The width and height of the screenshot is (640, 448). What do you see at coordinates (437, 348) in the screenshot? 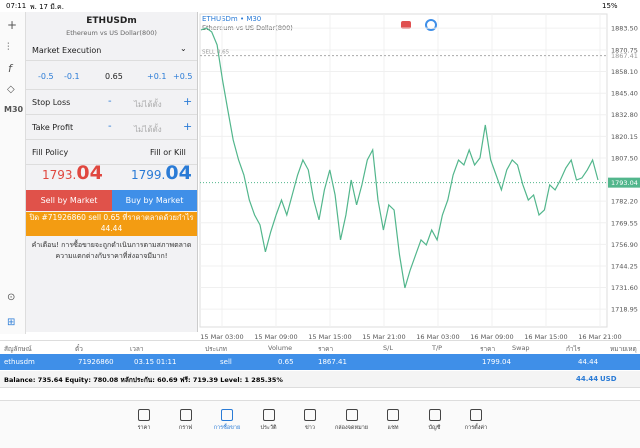
I see `column-header: T/P` at bounding box center [437, 348].